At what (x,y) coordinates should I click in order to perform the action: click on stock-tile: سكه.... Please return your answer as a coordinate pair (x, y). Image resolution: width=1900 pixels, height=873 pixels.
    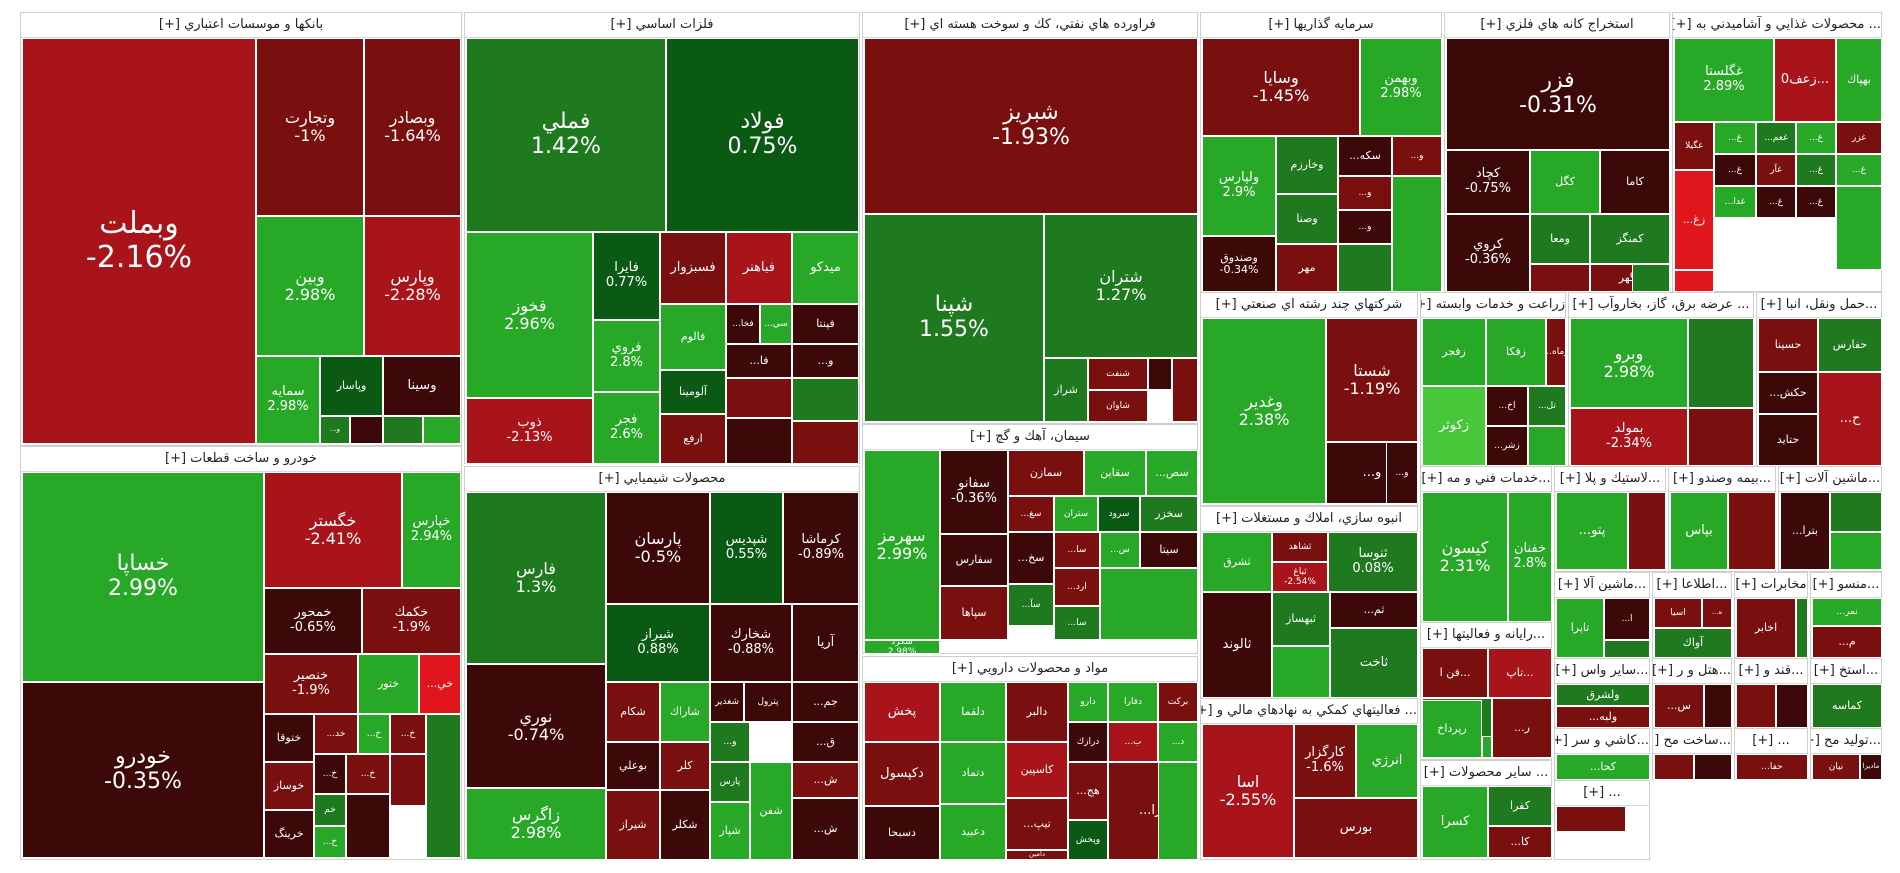
    Looking at the image, I should click on (1365, 156).